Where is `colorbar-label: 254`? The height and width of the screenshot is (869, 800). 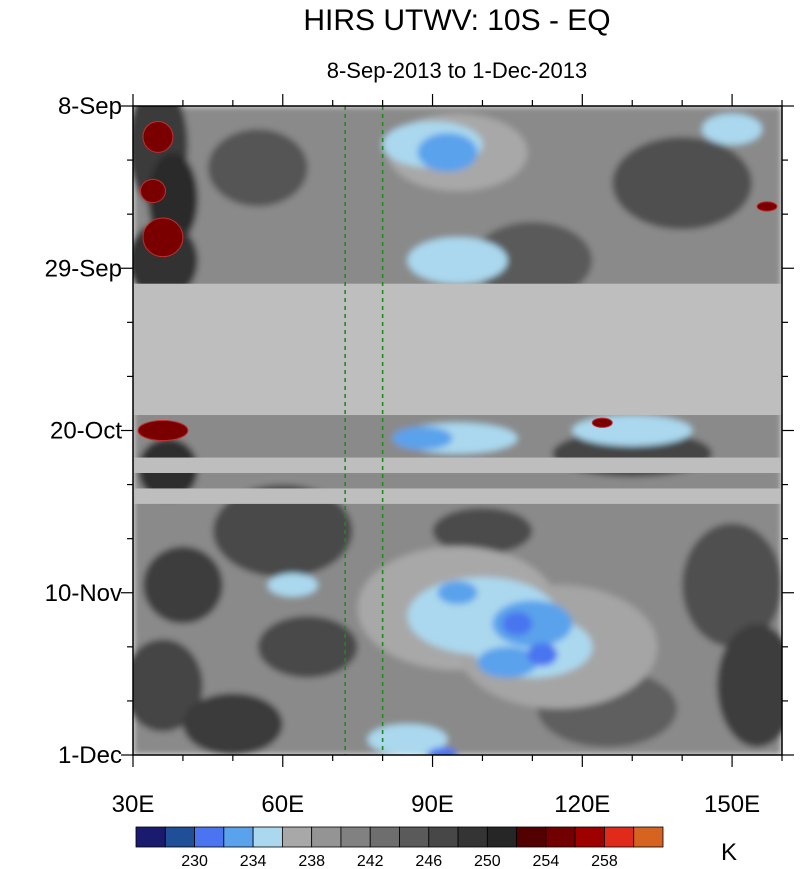 colorbar-label: 254 is located at coordinates (546, 861).